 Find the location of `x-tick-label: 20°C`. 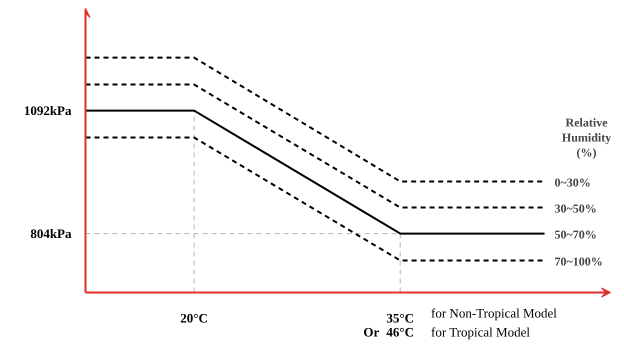

x-tick-label: 20°C is located at coordinates (194, 318).